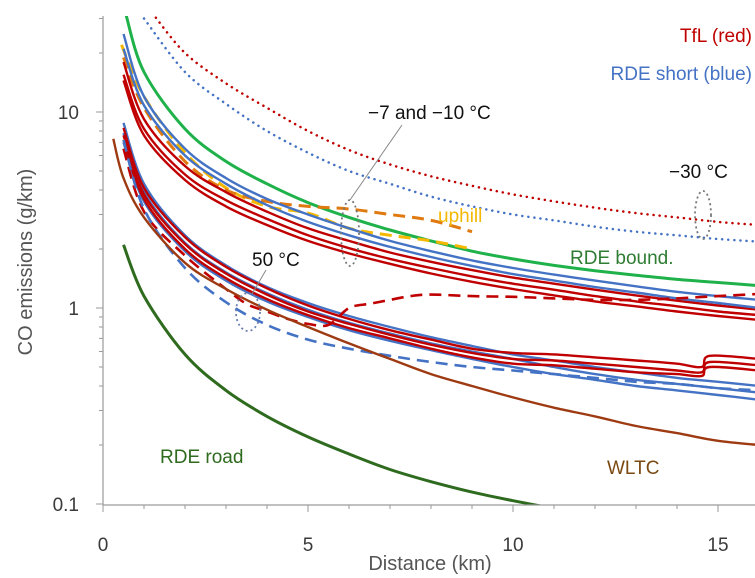 This screenshot has width=755, height=578. What do you see at coordinates (73, 309) in the screenshot?
I see `y-tick-label: 1` at bounding box center [73, 309].